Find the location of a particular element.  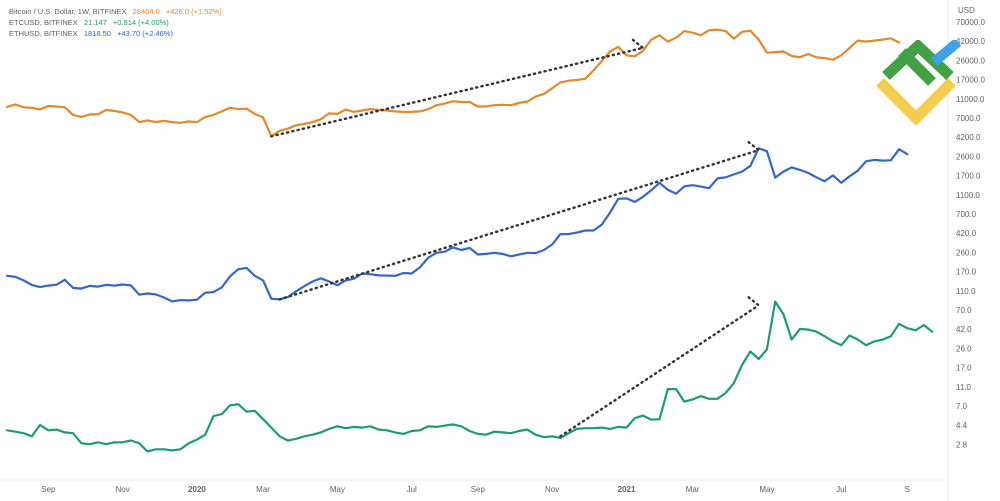

y-tick-label: 1700.0 is located at coordinates (968, 176).